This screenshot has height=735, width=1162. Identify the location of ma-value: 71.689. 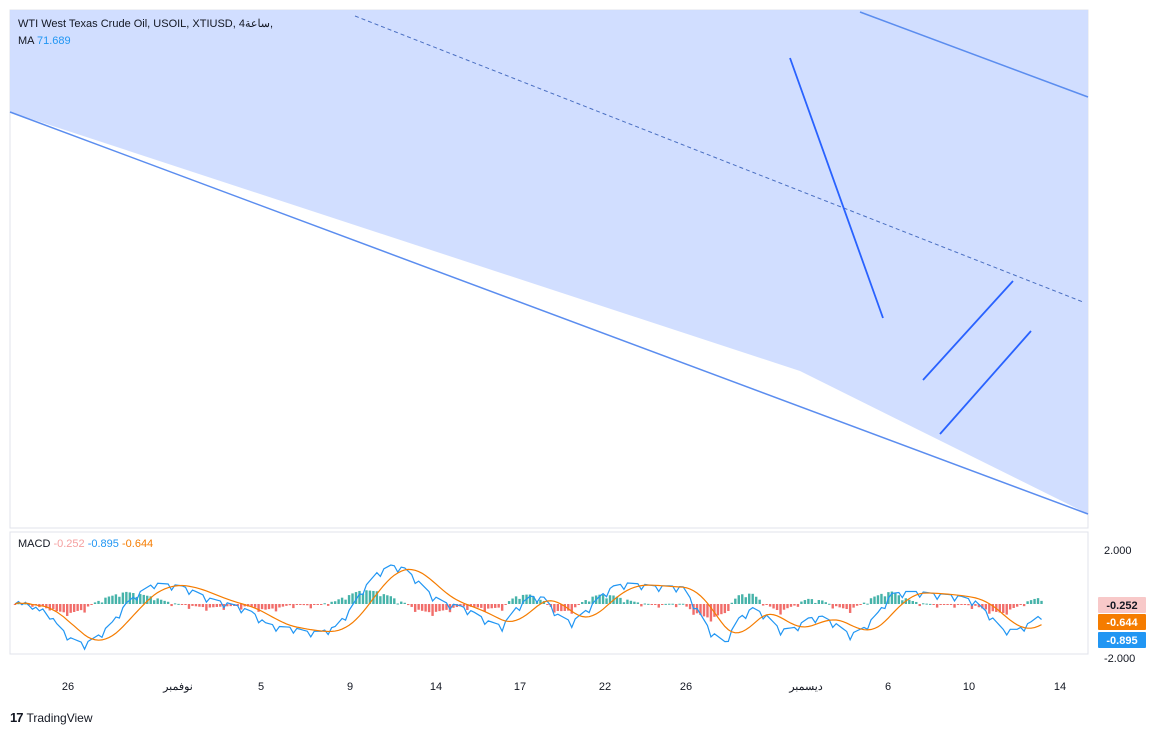
(53, 41).